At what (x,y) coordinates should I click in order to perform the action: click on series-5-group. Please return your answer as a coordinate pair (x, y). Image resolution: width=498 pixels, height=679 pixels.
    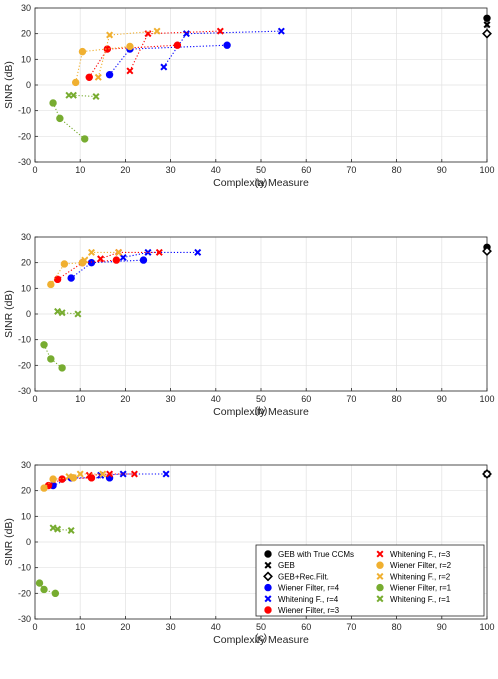
    Looking at the image, I should click on (133, 61).